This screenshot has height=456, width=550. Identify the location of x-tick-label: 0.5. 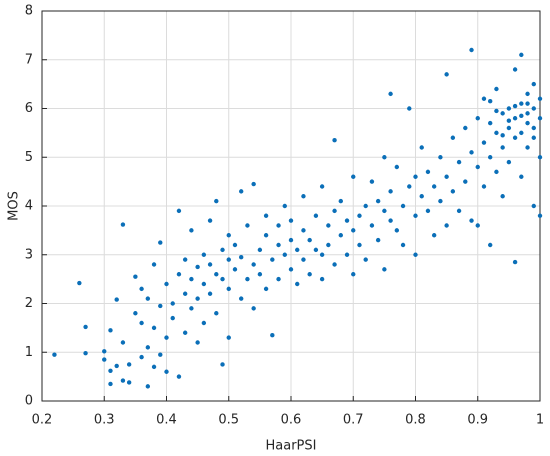
(228, 420).